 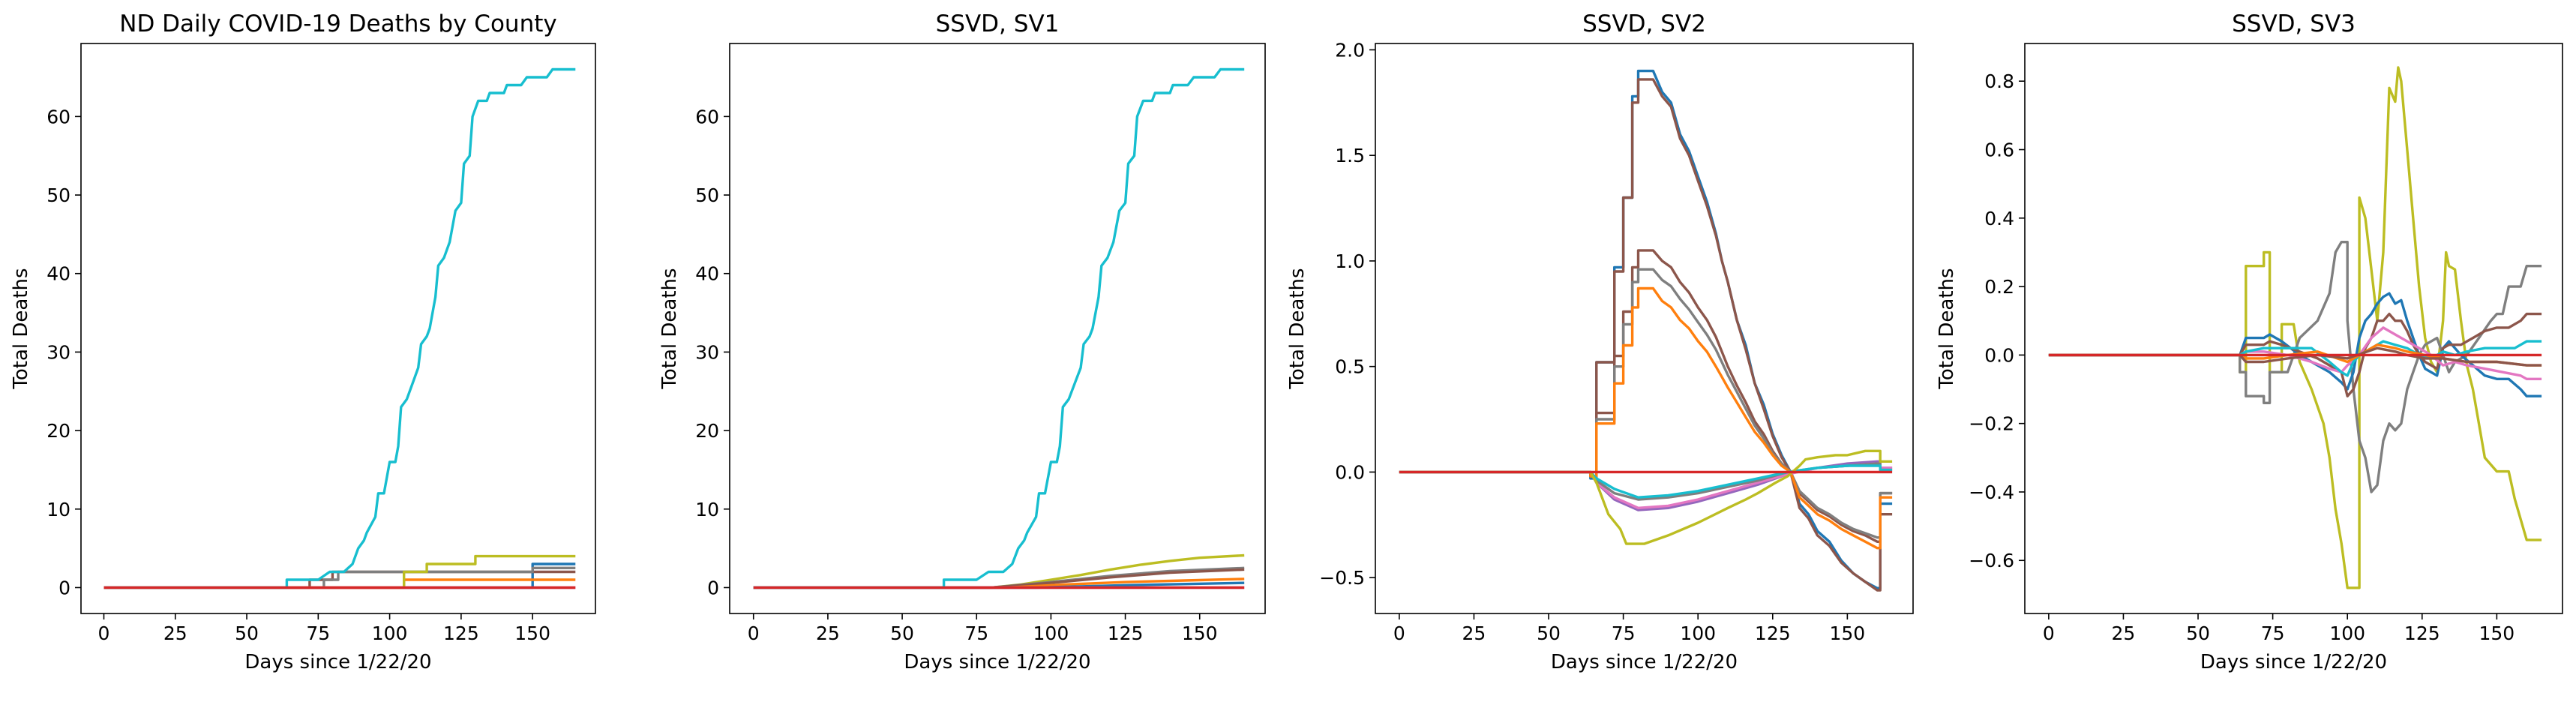 What do you see at coordinates (1644, 24) in the screenshot?
I see `chart-title: SSVD, SV2` at bounding box center [1644, 24].